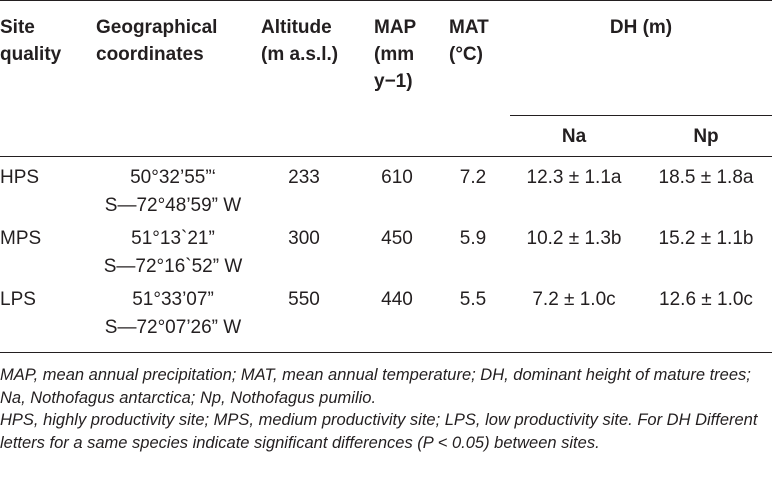 This screenshot has width=772, height=497. I want to click on header-altitude-line1: Altitude, so click(296, 27).